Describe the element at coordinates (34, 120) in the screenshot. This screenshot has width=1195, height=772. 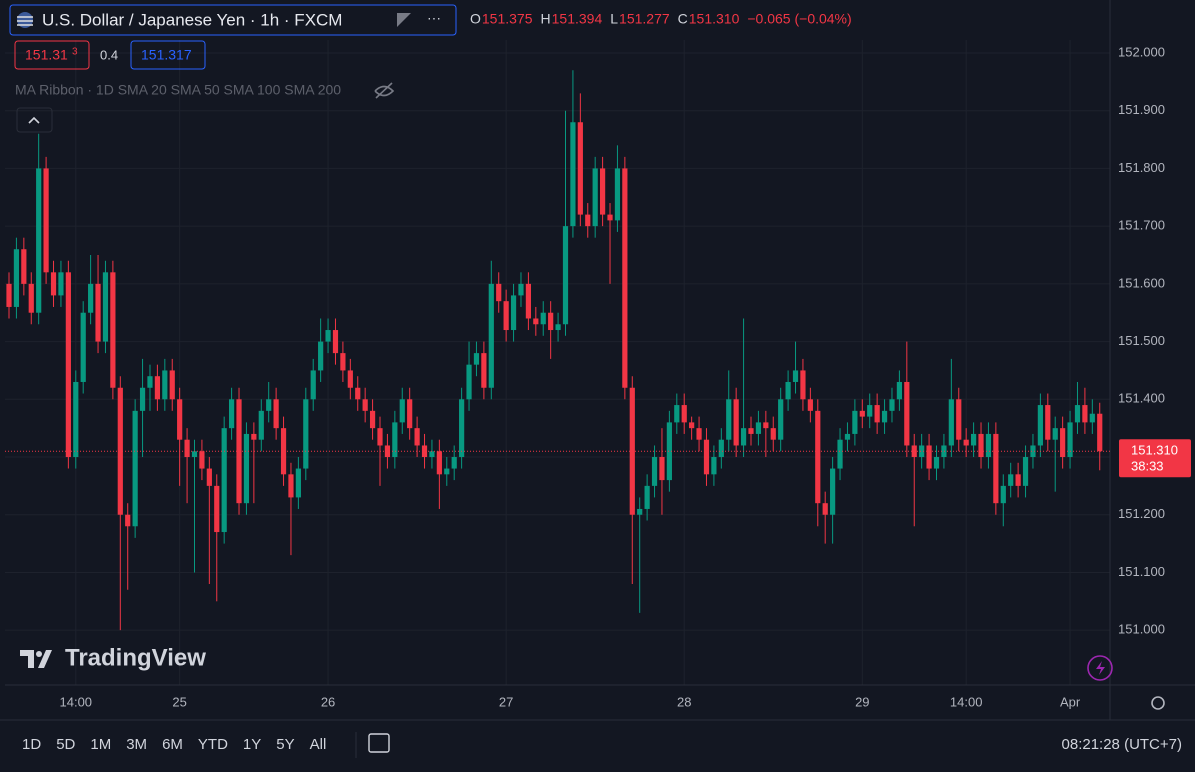
I see `collapse-button` at that location.